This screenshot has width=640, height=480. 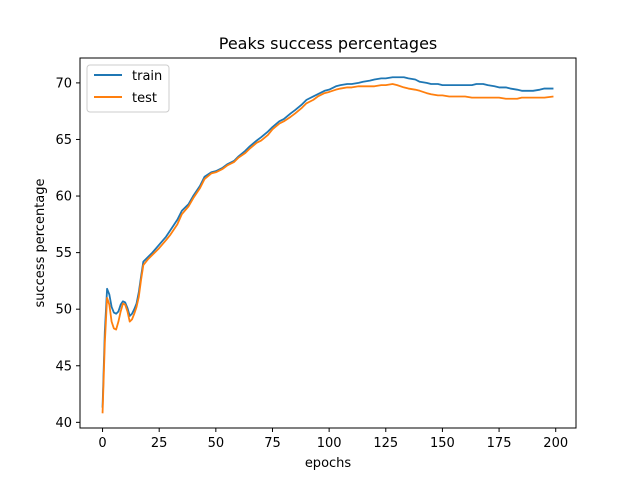 What do you see at coordinates (555, 443) in the screenshot?
I see `x-tick-label: 200` at bounding box center [555, 443].